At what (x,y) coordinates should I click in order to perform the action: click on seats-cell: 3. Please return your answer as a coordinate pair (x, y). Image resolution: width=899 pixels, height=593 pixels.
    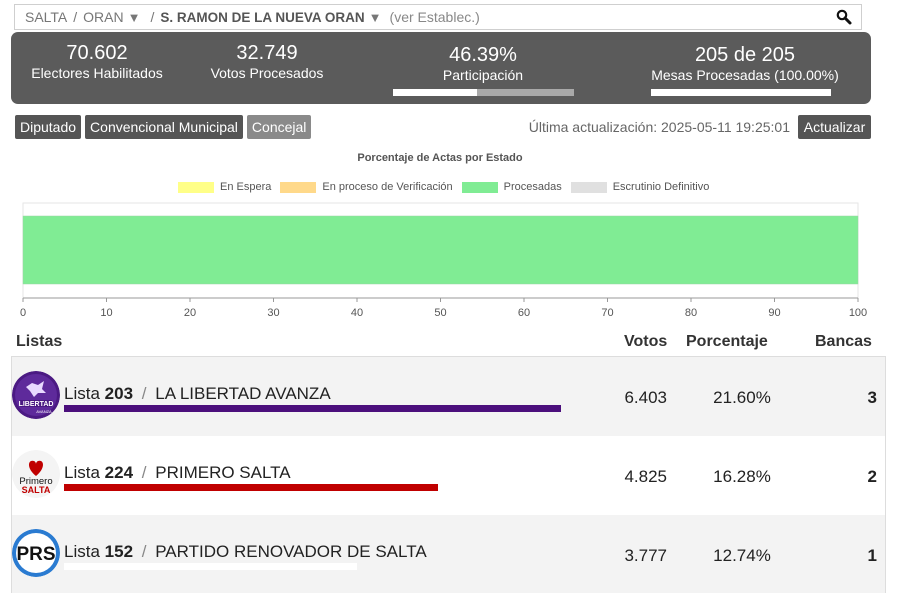
    Looking at the image, I should click on (872, 397).